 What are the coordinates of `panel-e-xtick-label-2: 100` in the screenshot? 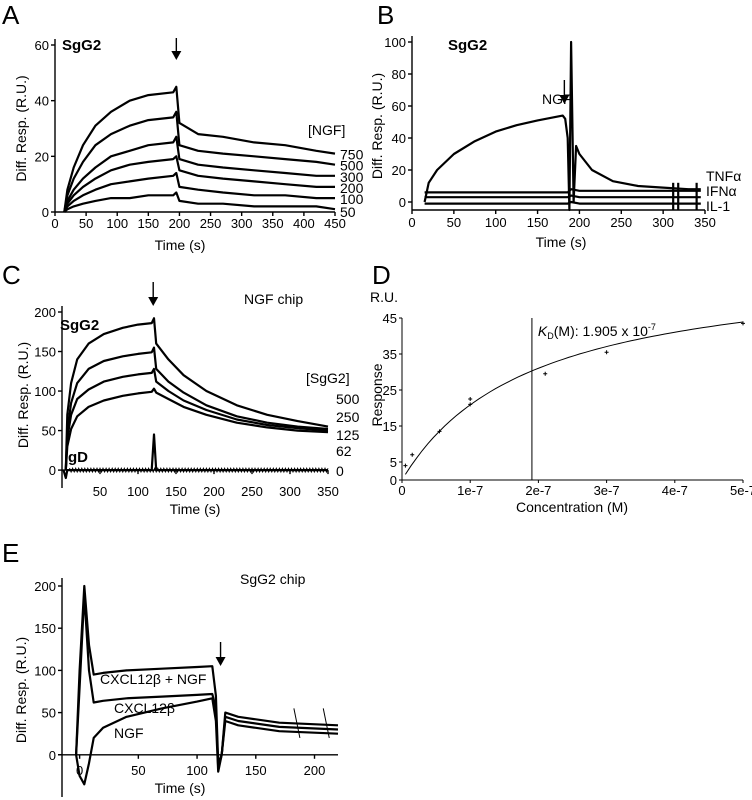 It's located at (197, 770).